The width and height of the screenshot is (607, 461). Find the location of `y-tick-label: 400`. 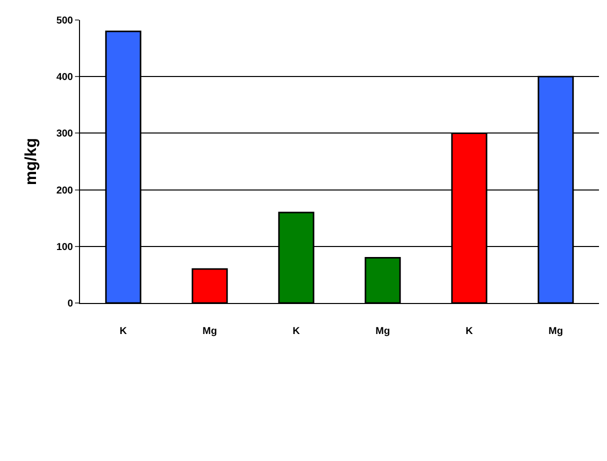

y-tick-label: 400 is located at coordinates (65, 78).